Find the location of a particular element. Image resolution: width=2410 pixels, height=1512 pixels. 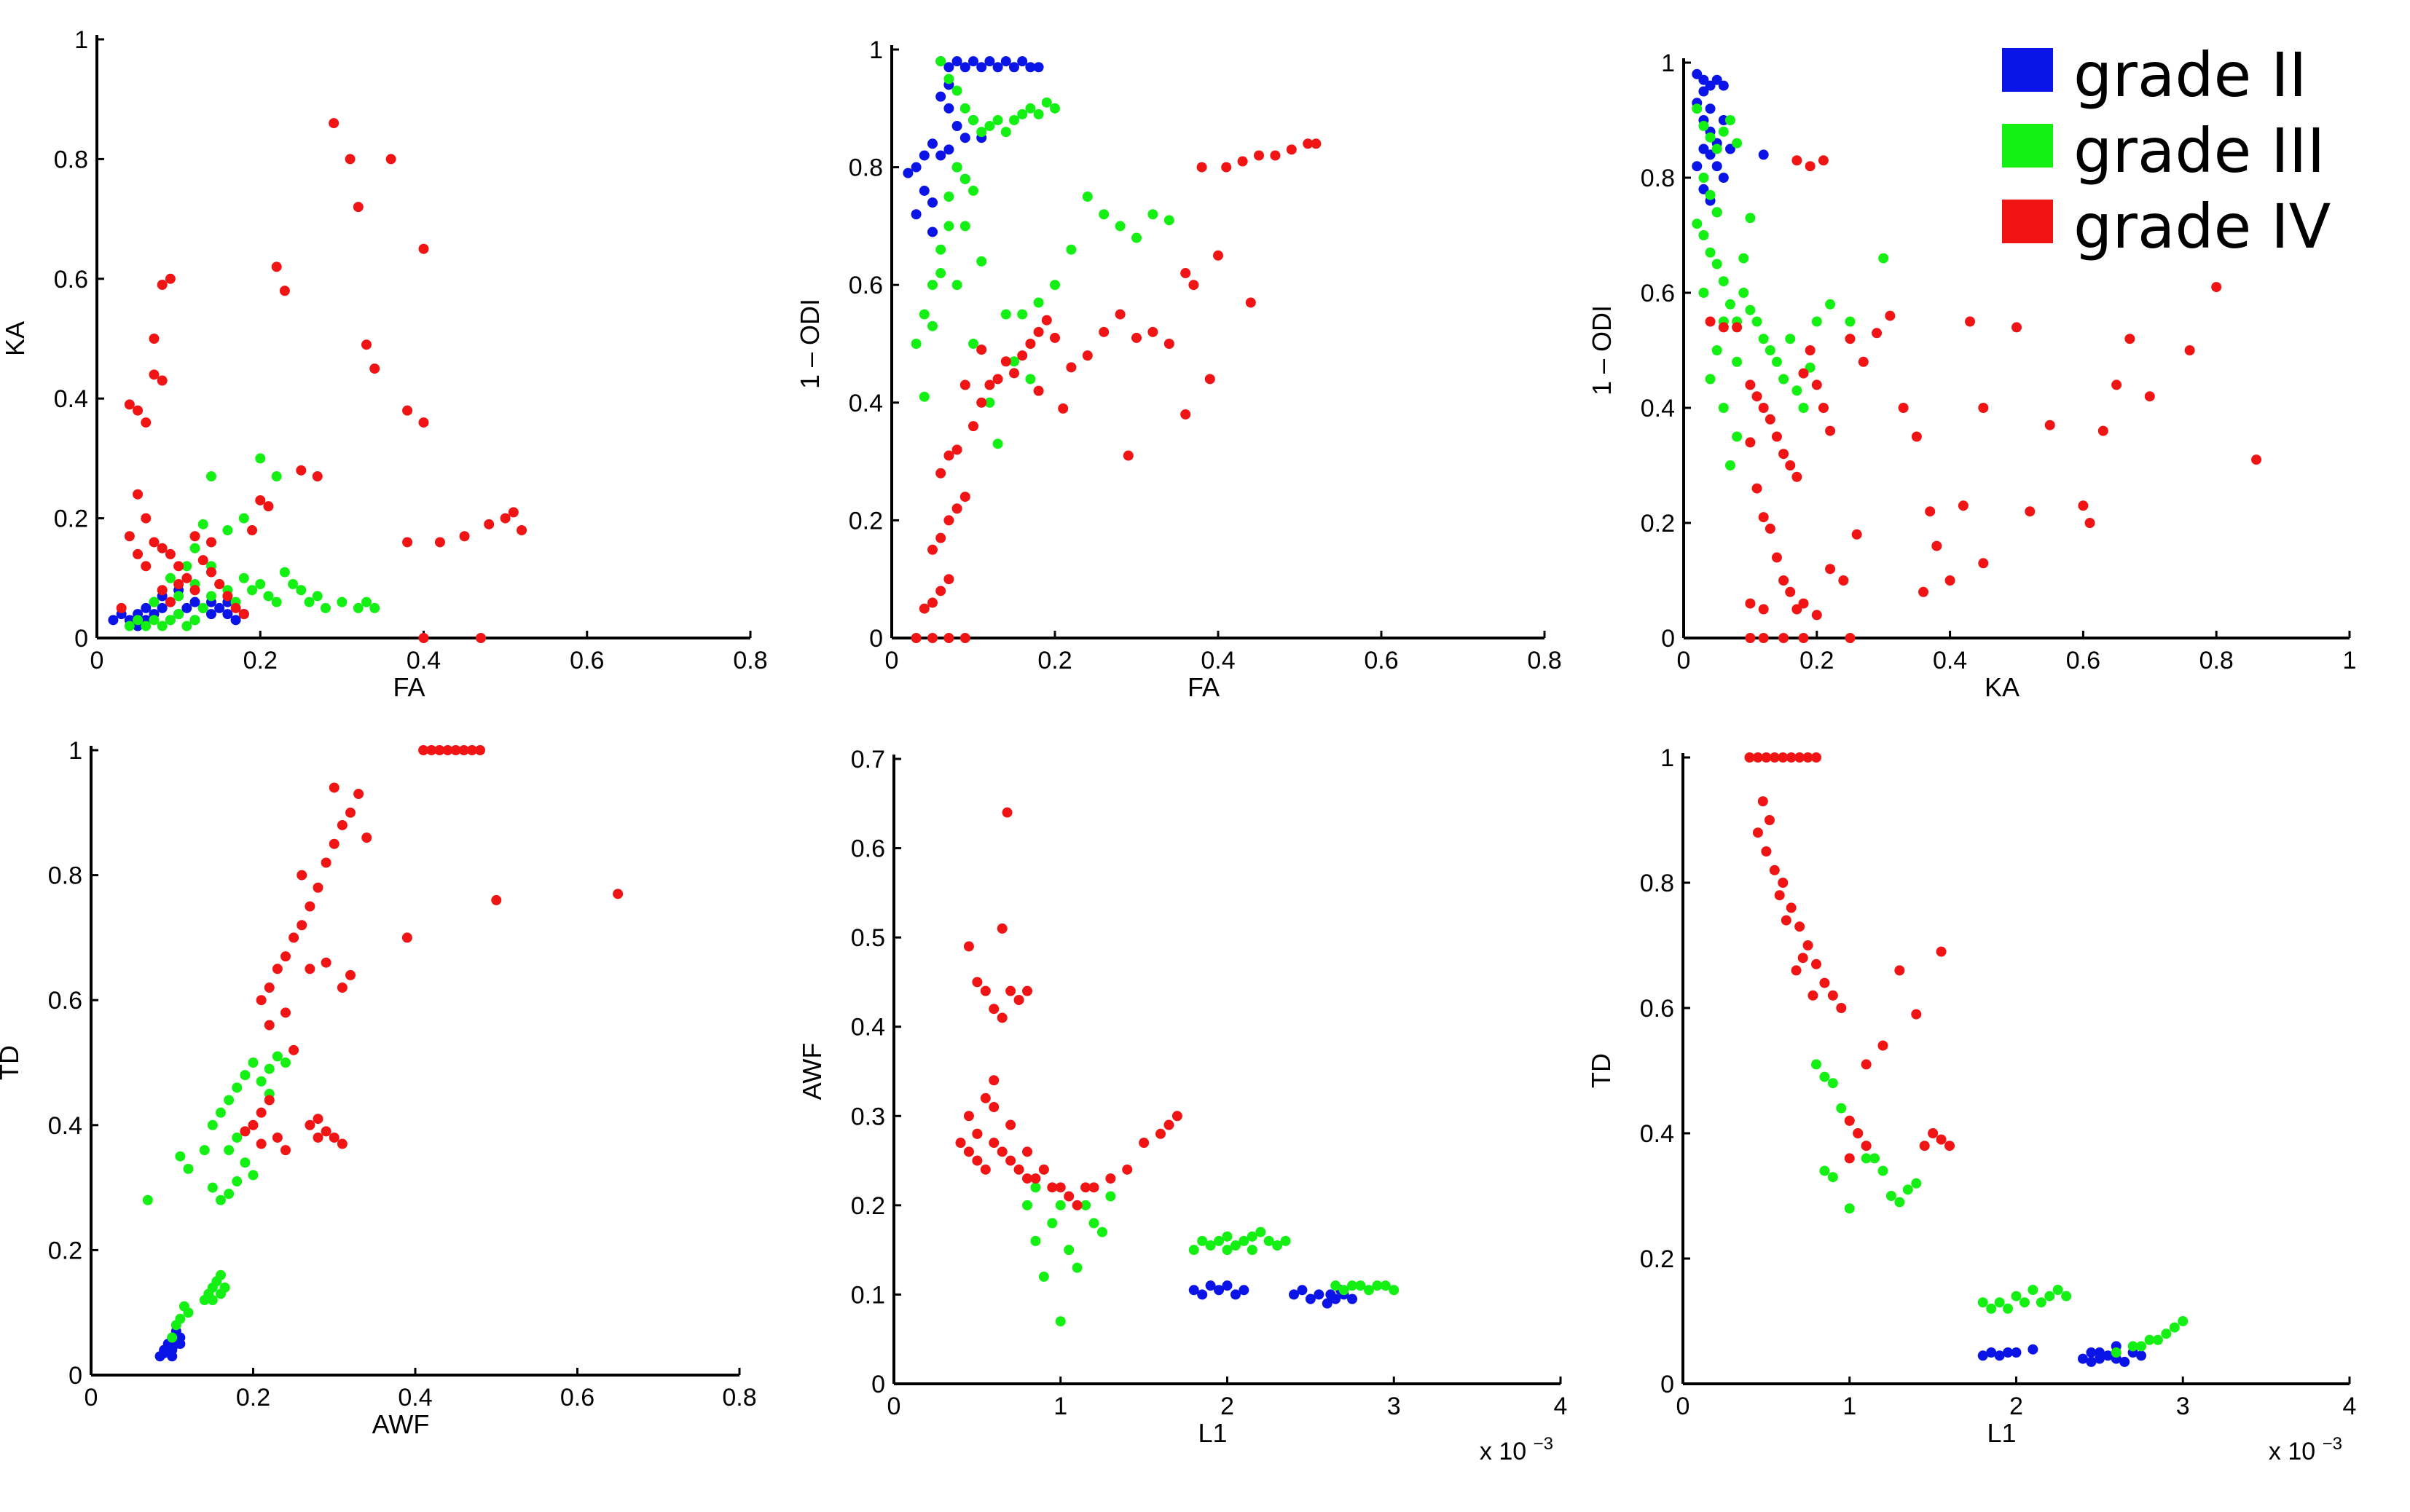

y-tick-label: 0.8 is located at coordinates (866, 168).